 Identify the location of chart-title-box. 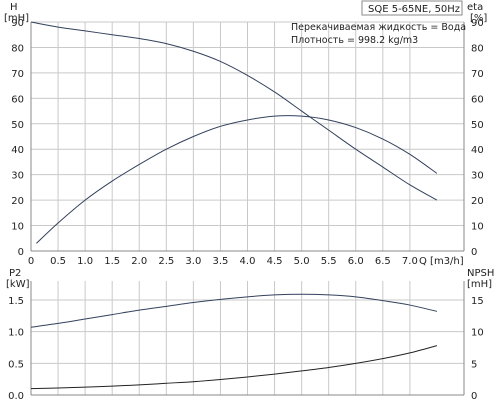
(412, 8).